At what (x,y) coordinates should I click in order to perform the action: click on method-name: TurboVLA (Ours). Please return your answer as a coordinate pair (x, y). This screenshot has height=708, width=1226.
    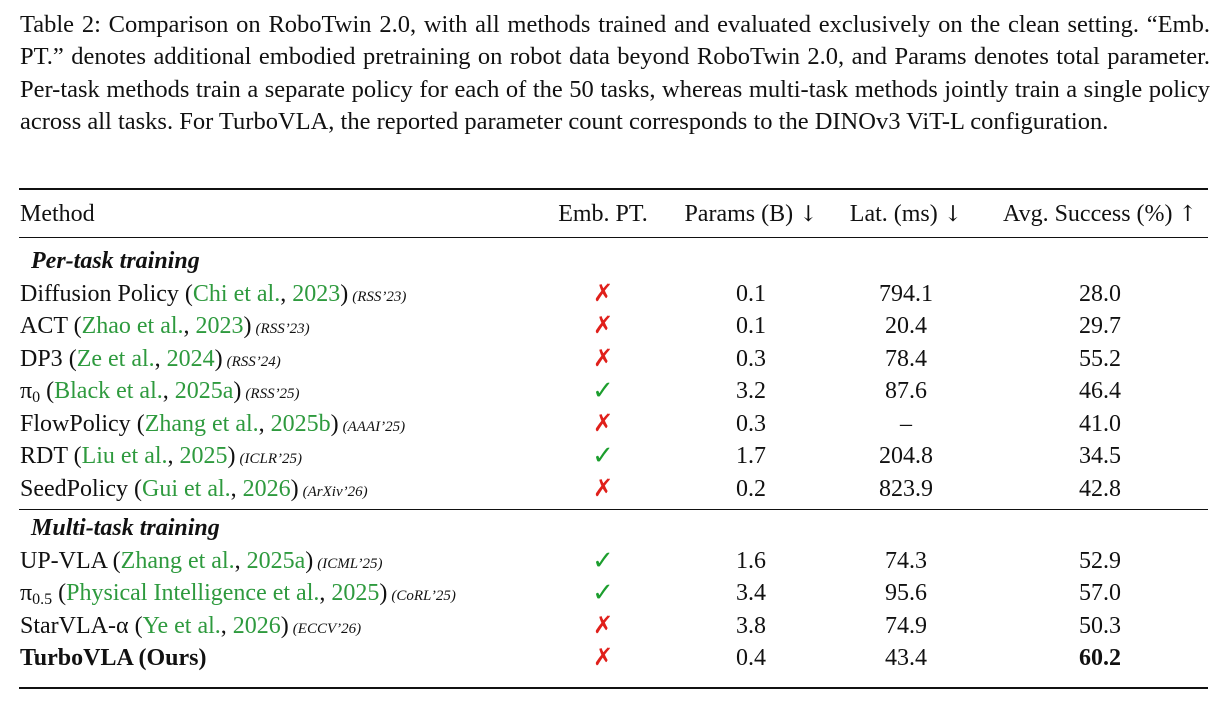
    Looking at the image, I should click on (113, 658).